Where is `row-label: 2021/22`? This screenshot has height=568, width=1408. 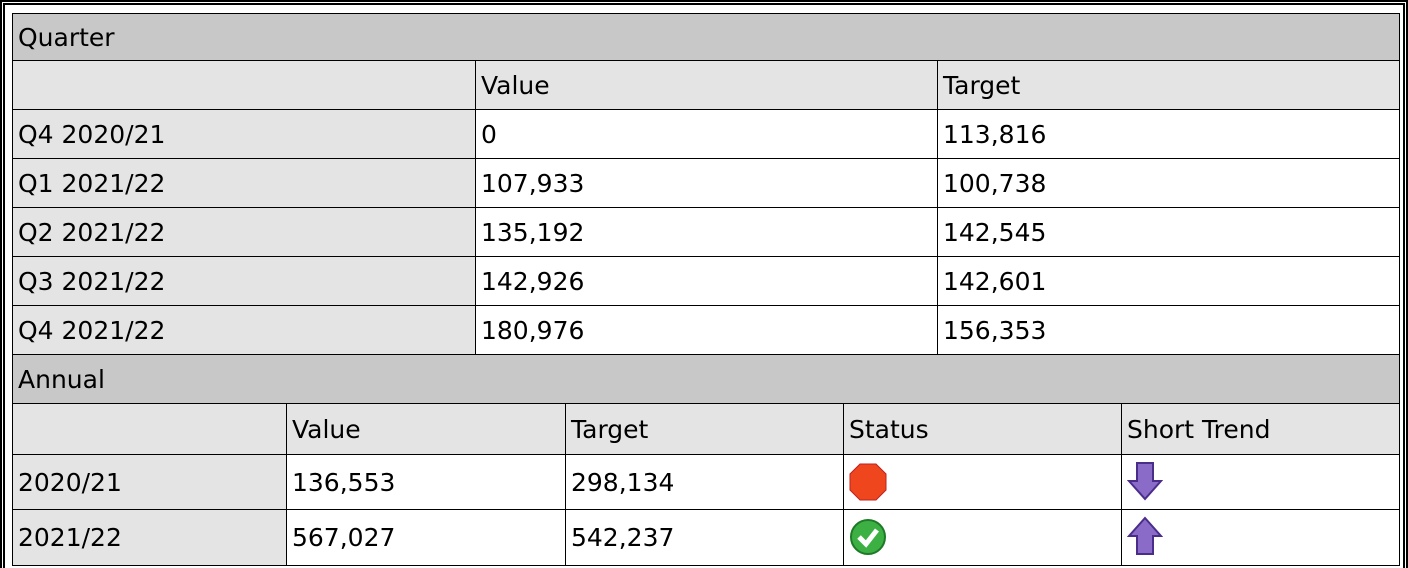
row-label: 2021/22 is located at coordinates (150, 537).